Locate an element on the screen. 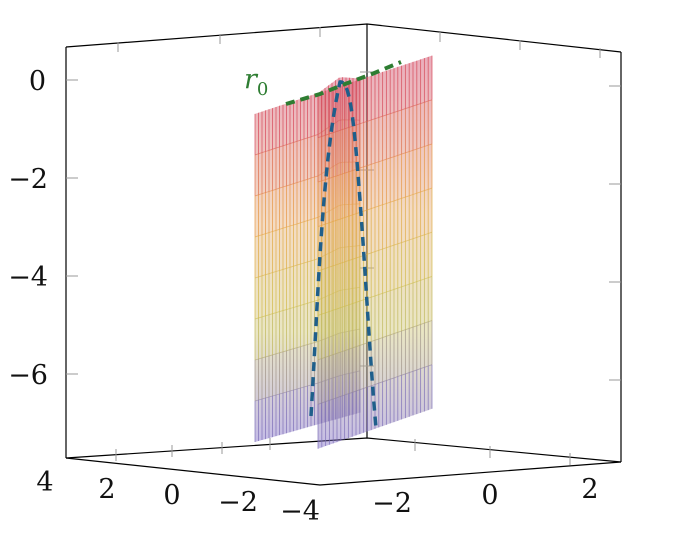 The height and width of the screenshot is (544, 691). curve-group is located at coordinates (343, 244).